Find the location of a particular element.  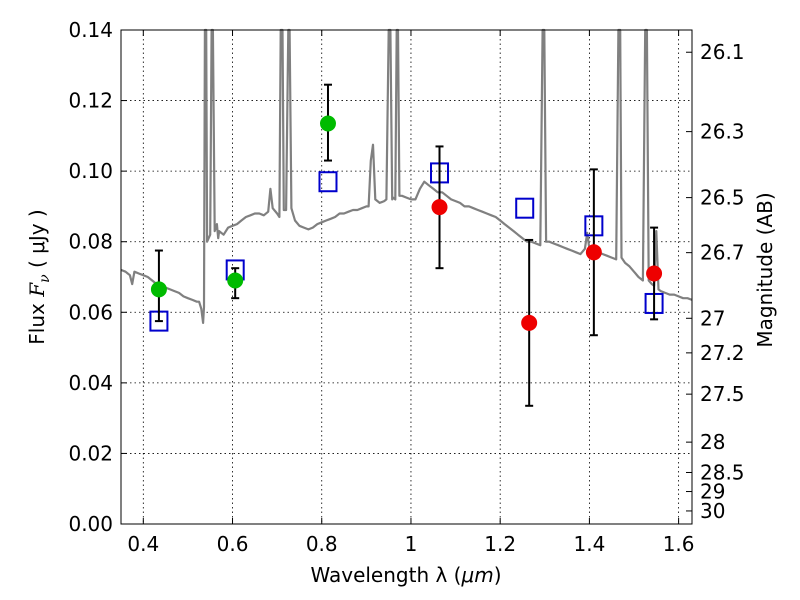

x-tick-label: 0.6 is located at coordinates (233, 544).